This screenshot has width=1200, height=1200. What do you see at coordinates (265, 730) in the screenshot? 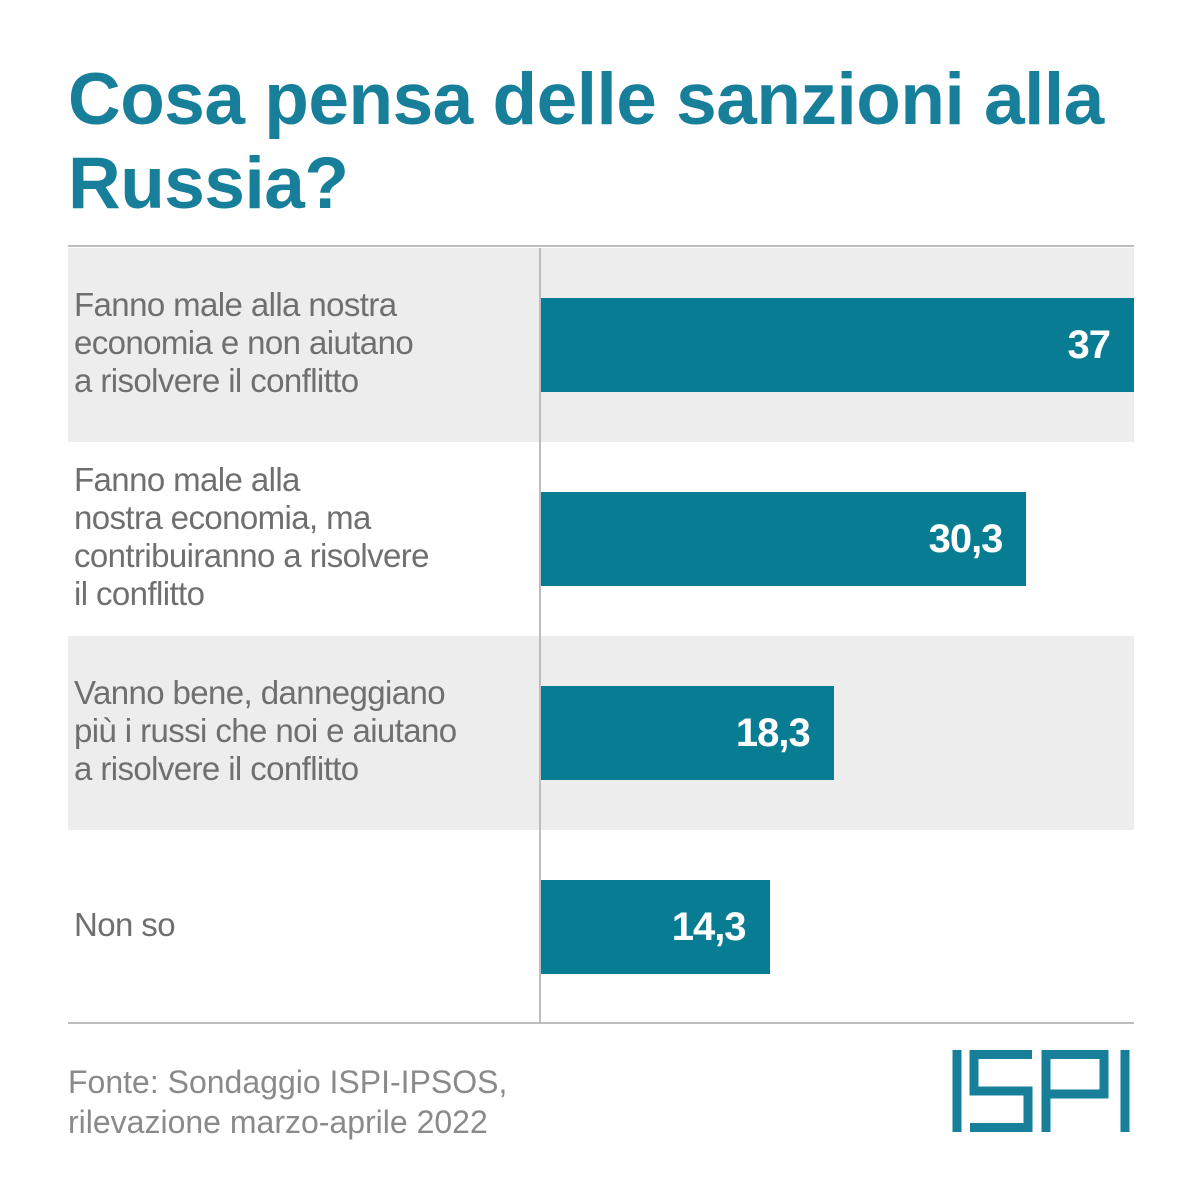
I see `category-label-line: più i russi che noi e aiutano` at bounding box center [265, 730].